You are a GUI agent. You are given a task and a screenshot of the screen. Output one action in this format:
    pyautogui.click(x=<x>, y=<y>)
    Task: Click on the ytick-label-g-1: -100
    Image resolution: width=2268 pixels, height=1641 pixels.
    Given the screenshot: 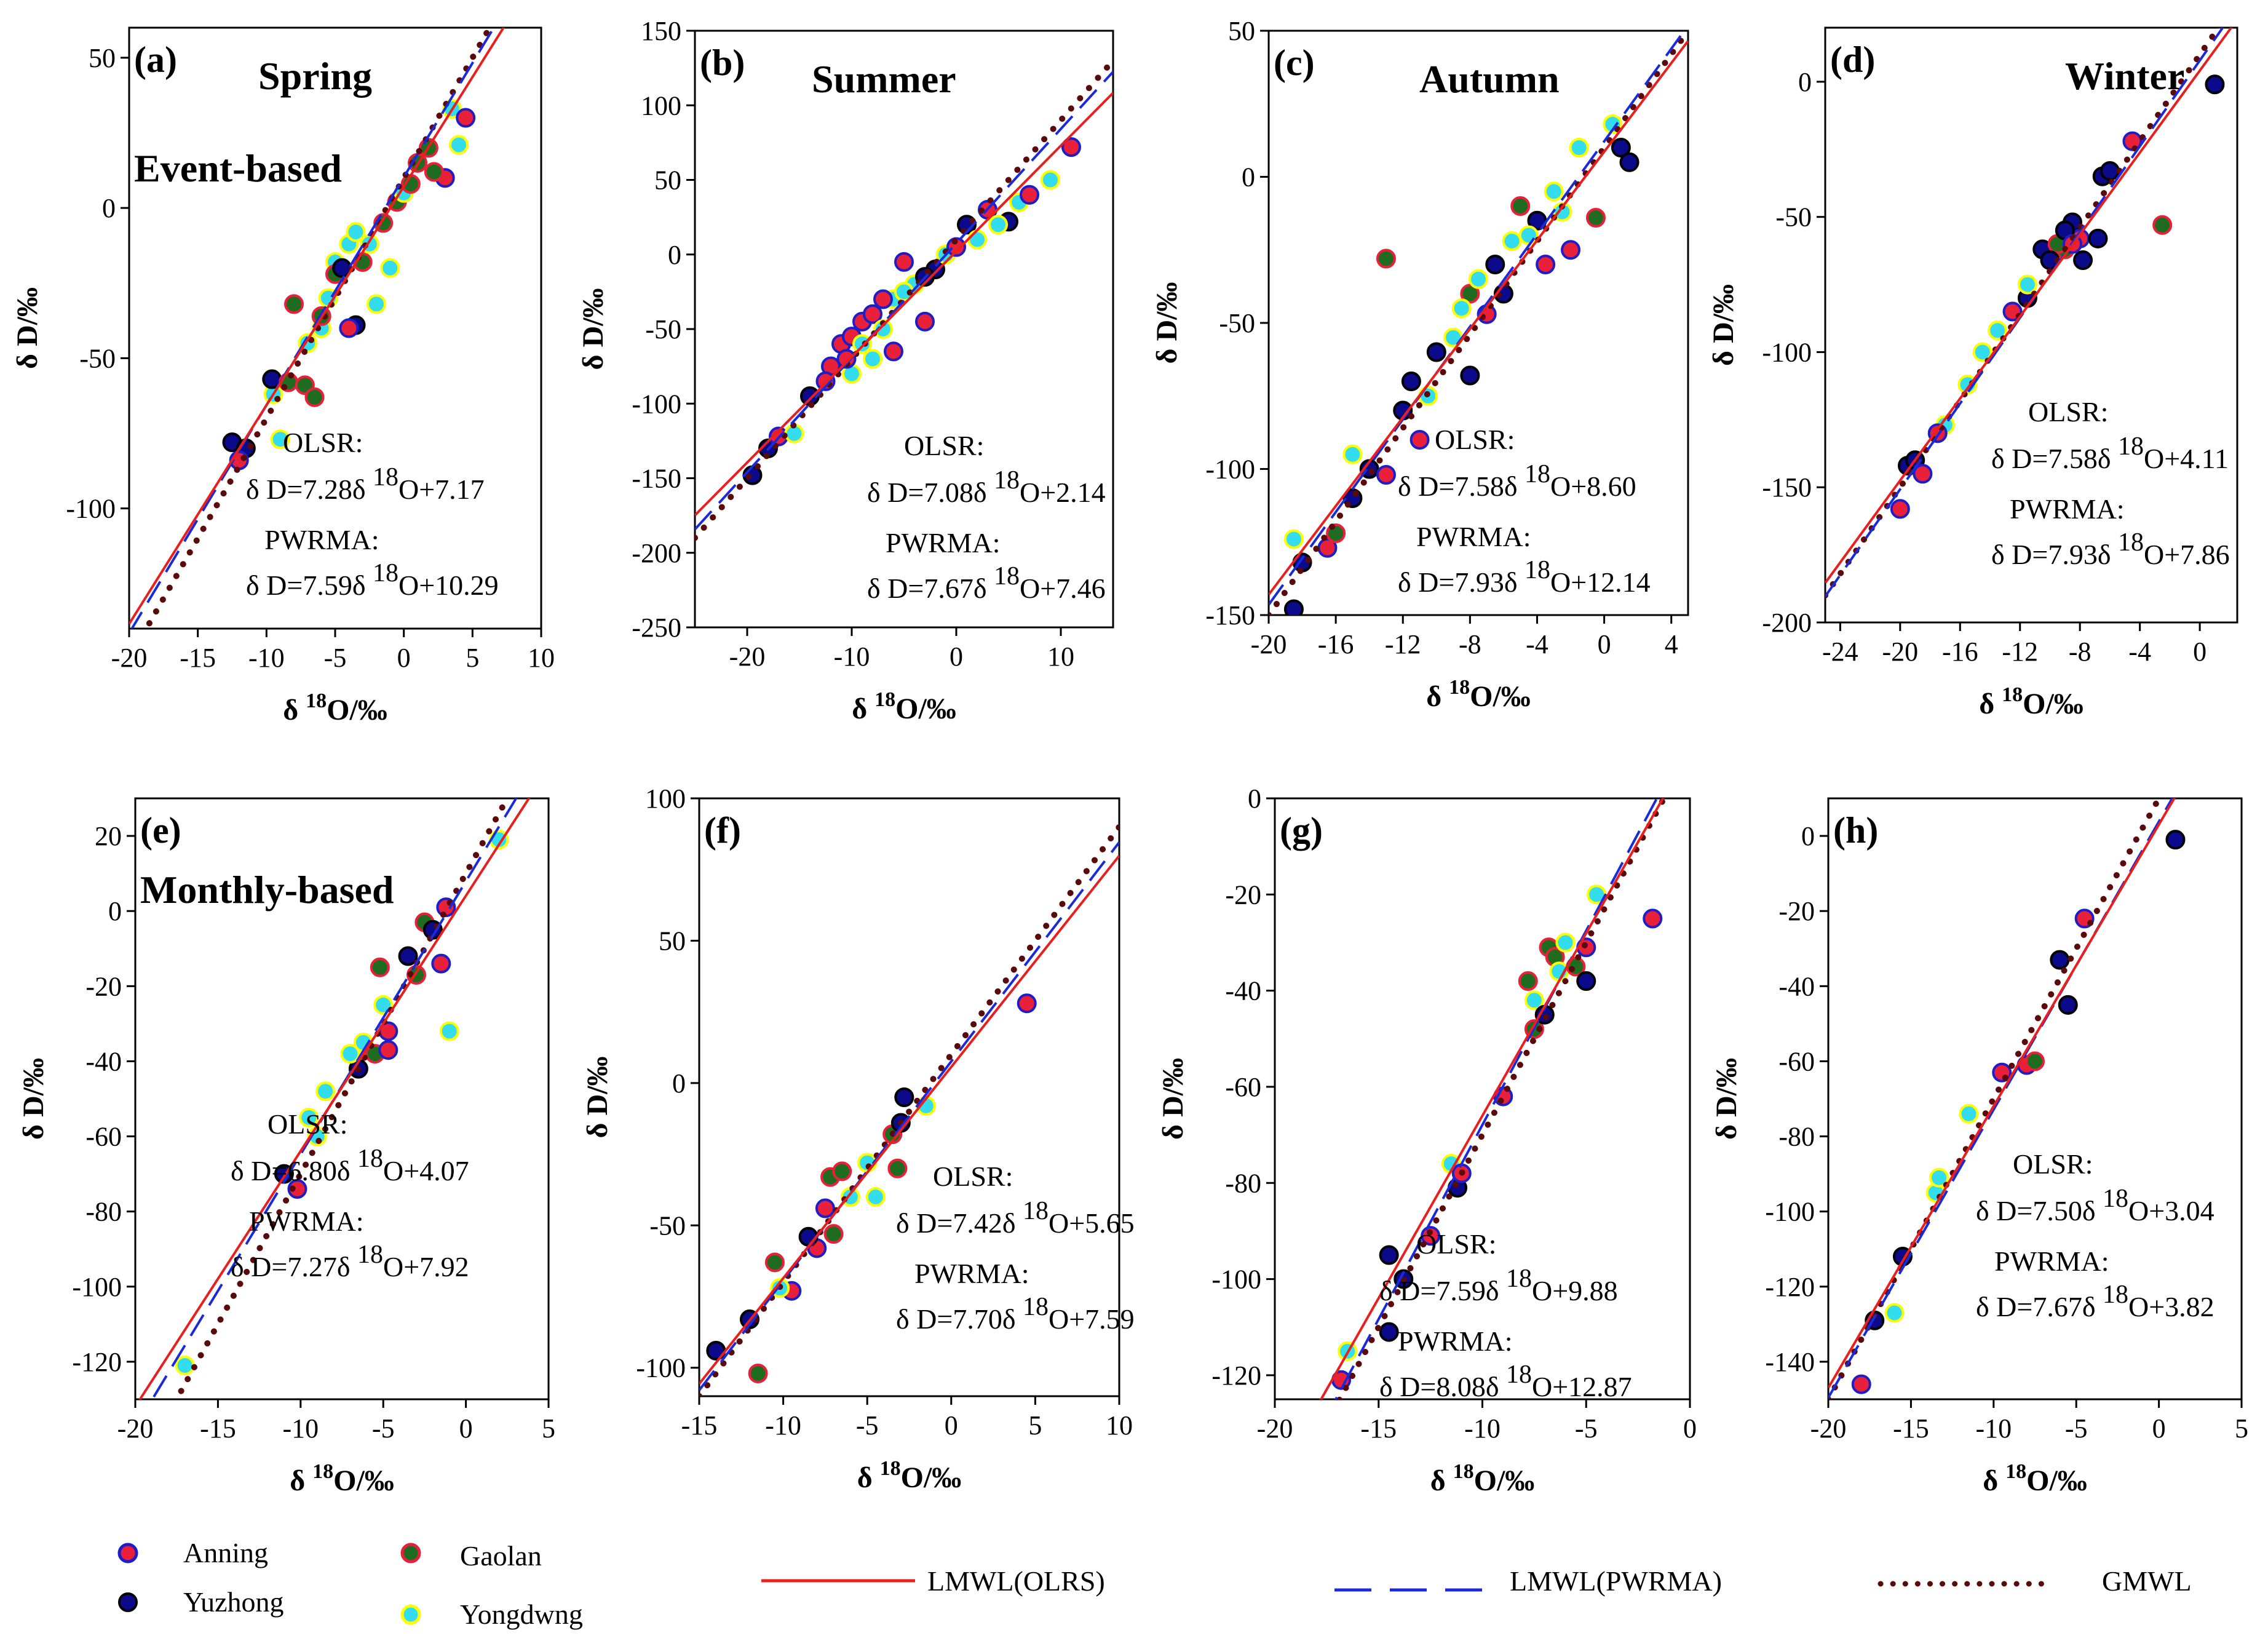 What is the action you would take?
    pyautogui.click(x=1236, y=1280)
    